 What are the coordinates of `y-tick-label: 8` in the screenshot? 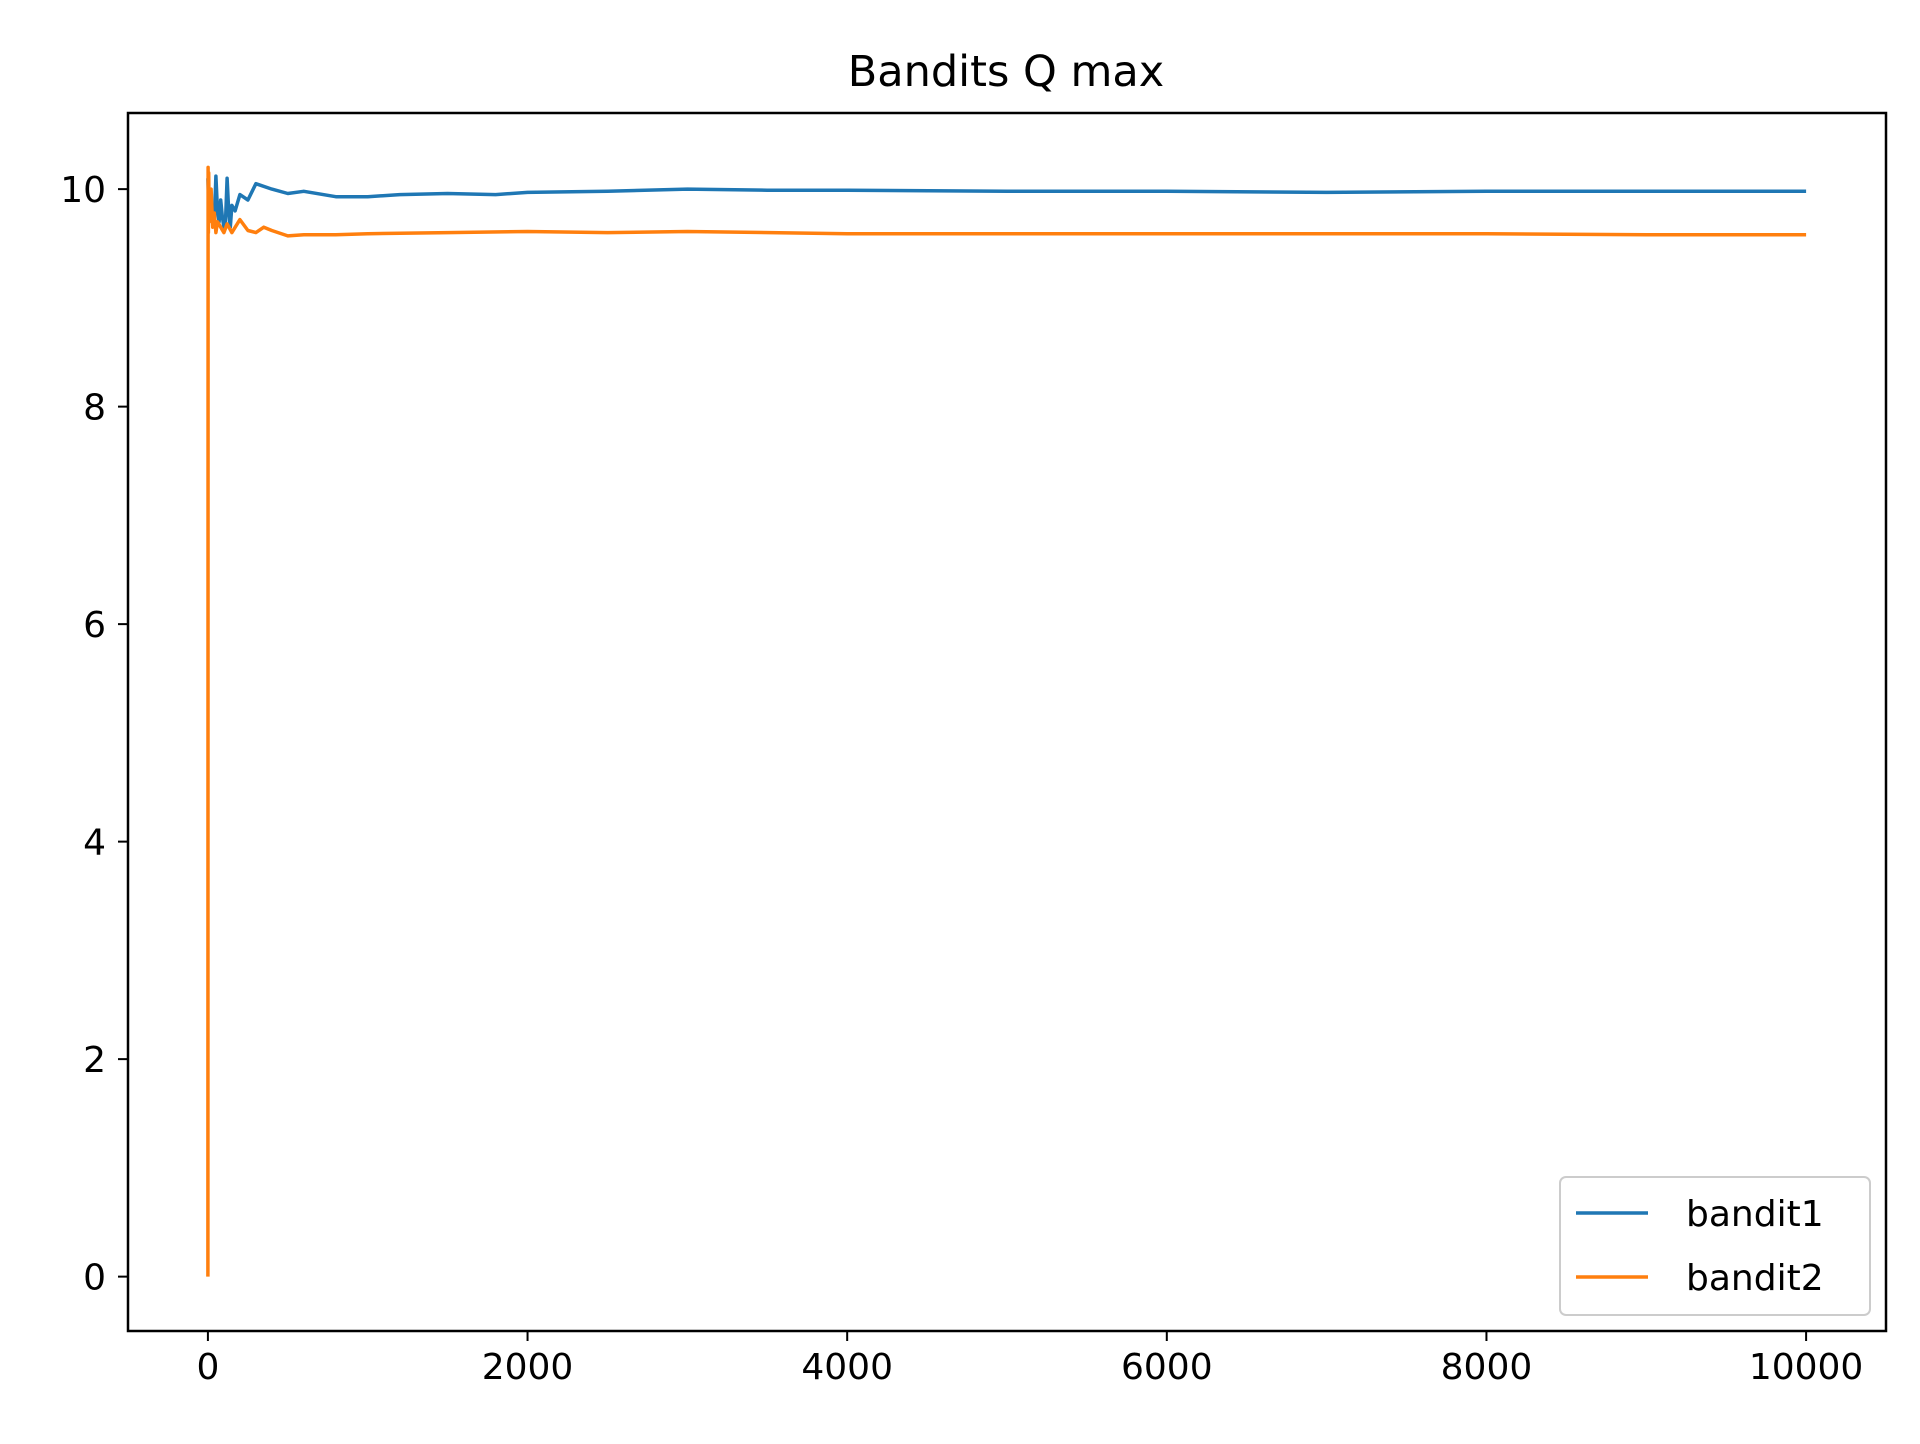 It's located at (94, 408).